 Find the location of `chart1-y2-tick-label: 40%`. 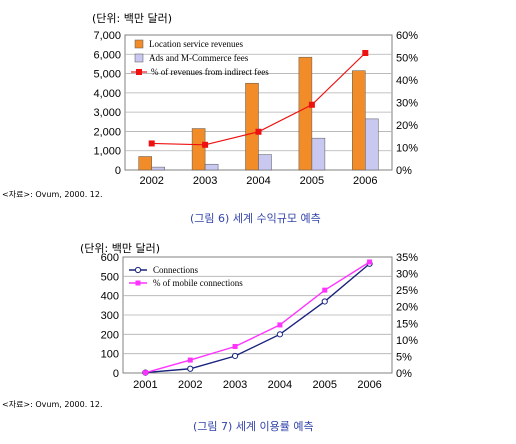

chart1-y2-tick-label: 40% is located at coordinates (407, 81).